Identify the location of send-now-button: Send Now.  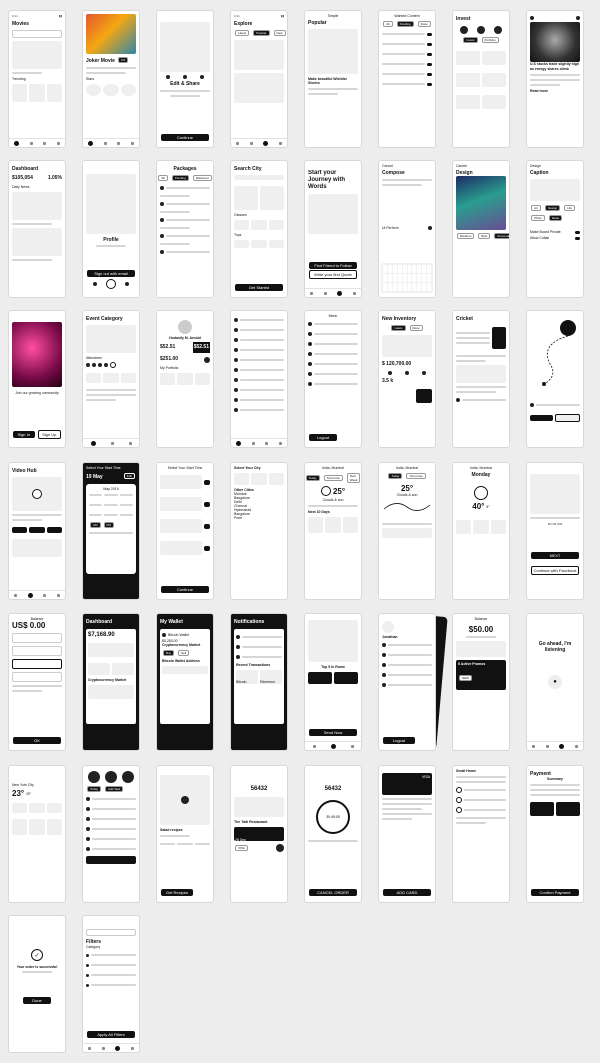
(333, 732).